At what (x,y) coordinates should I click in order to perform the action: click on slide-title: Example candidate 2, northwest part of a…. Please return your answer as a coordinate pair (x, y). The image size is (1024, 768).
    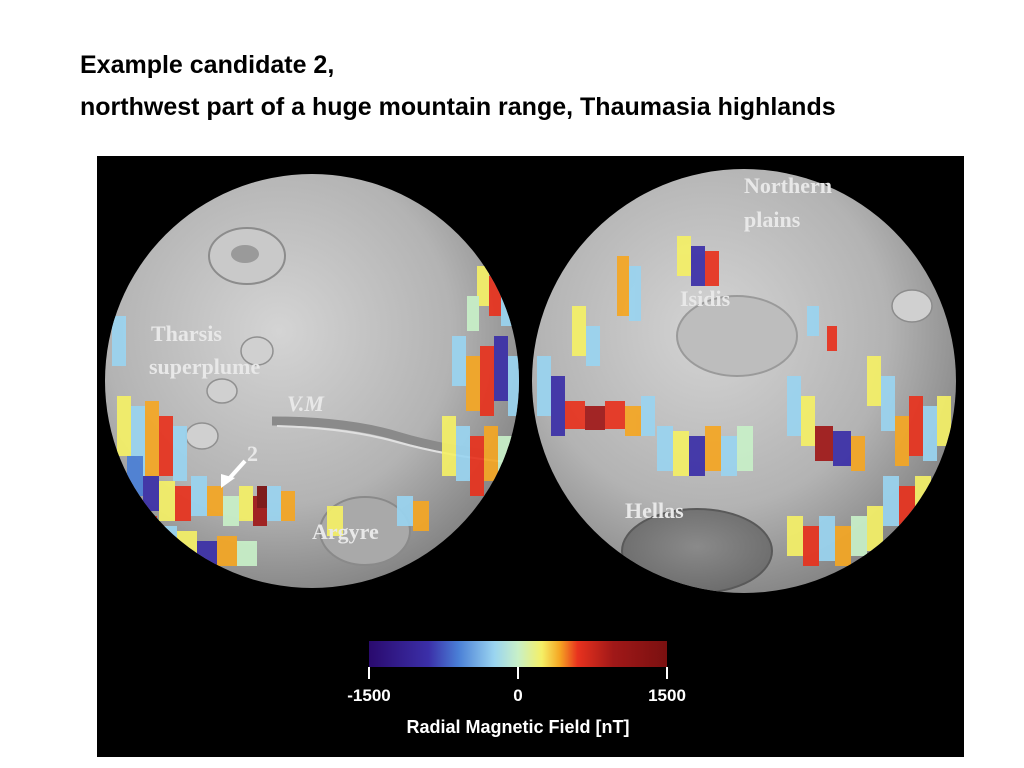
    Looking at the image, I should click on (458, 86).